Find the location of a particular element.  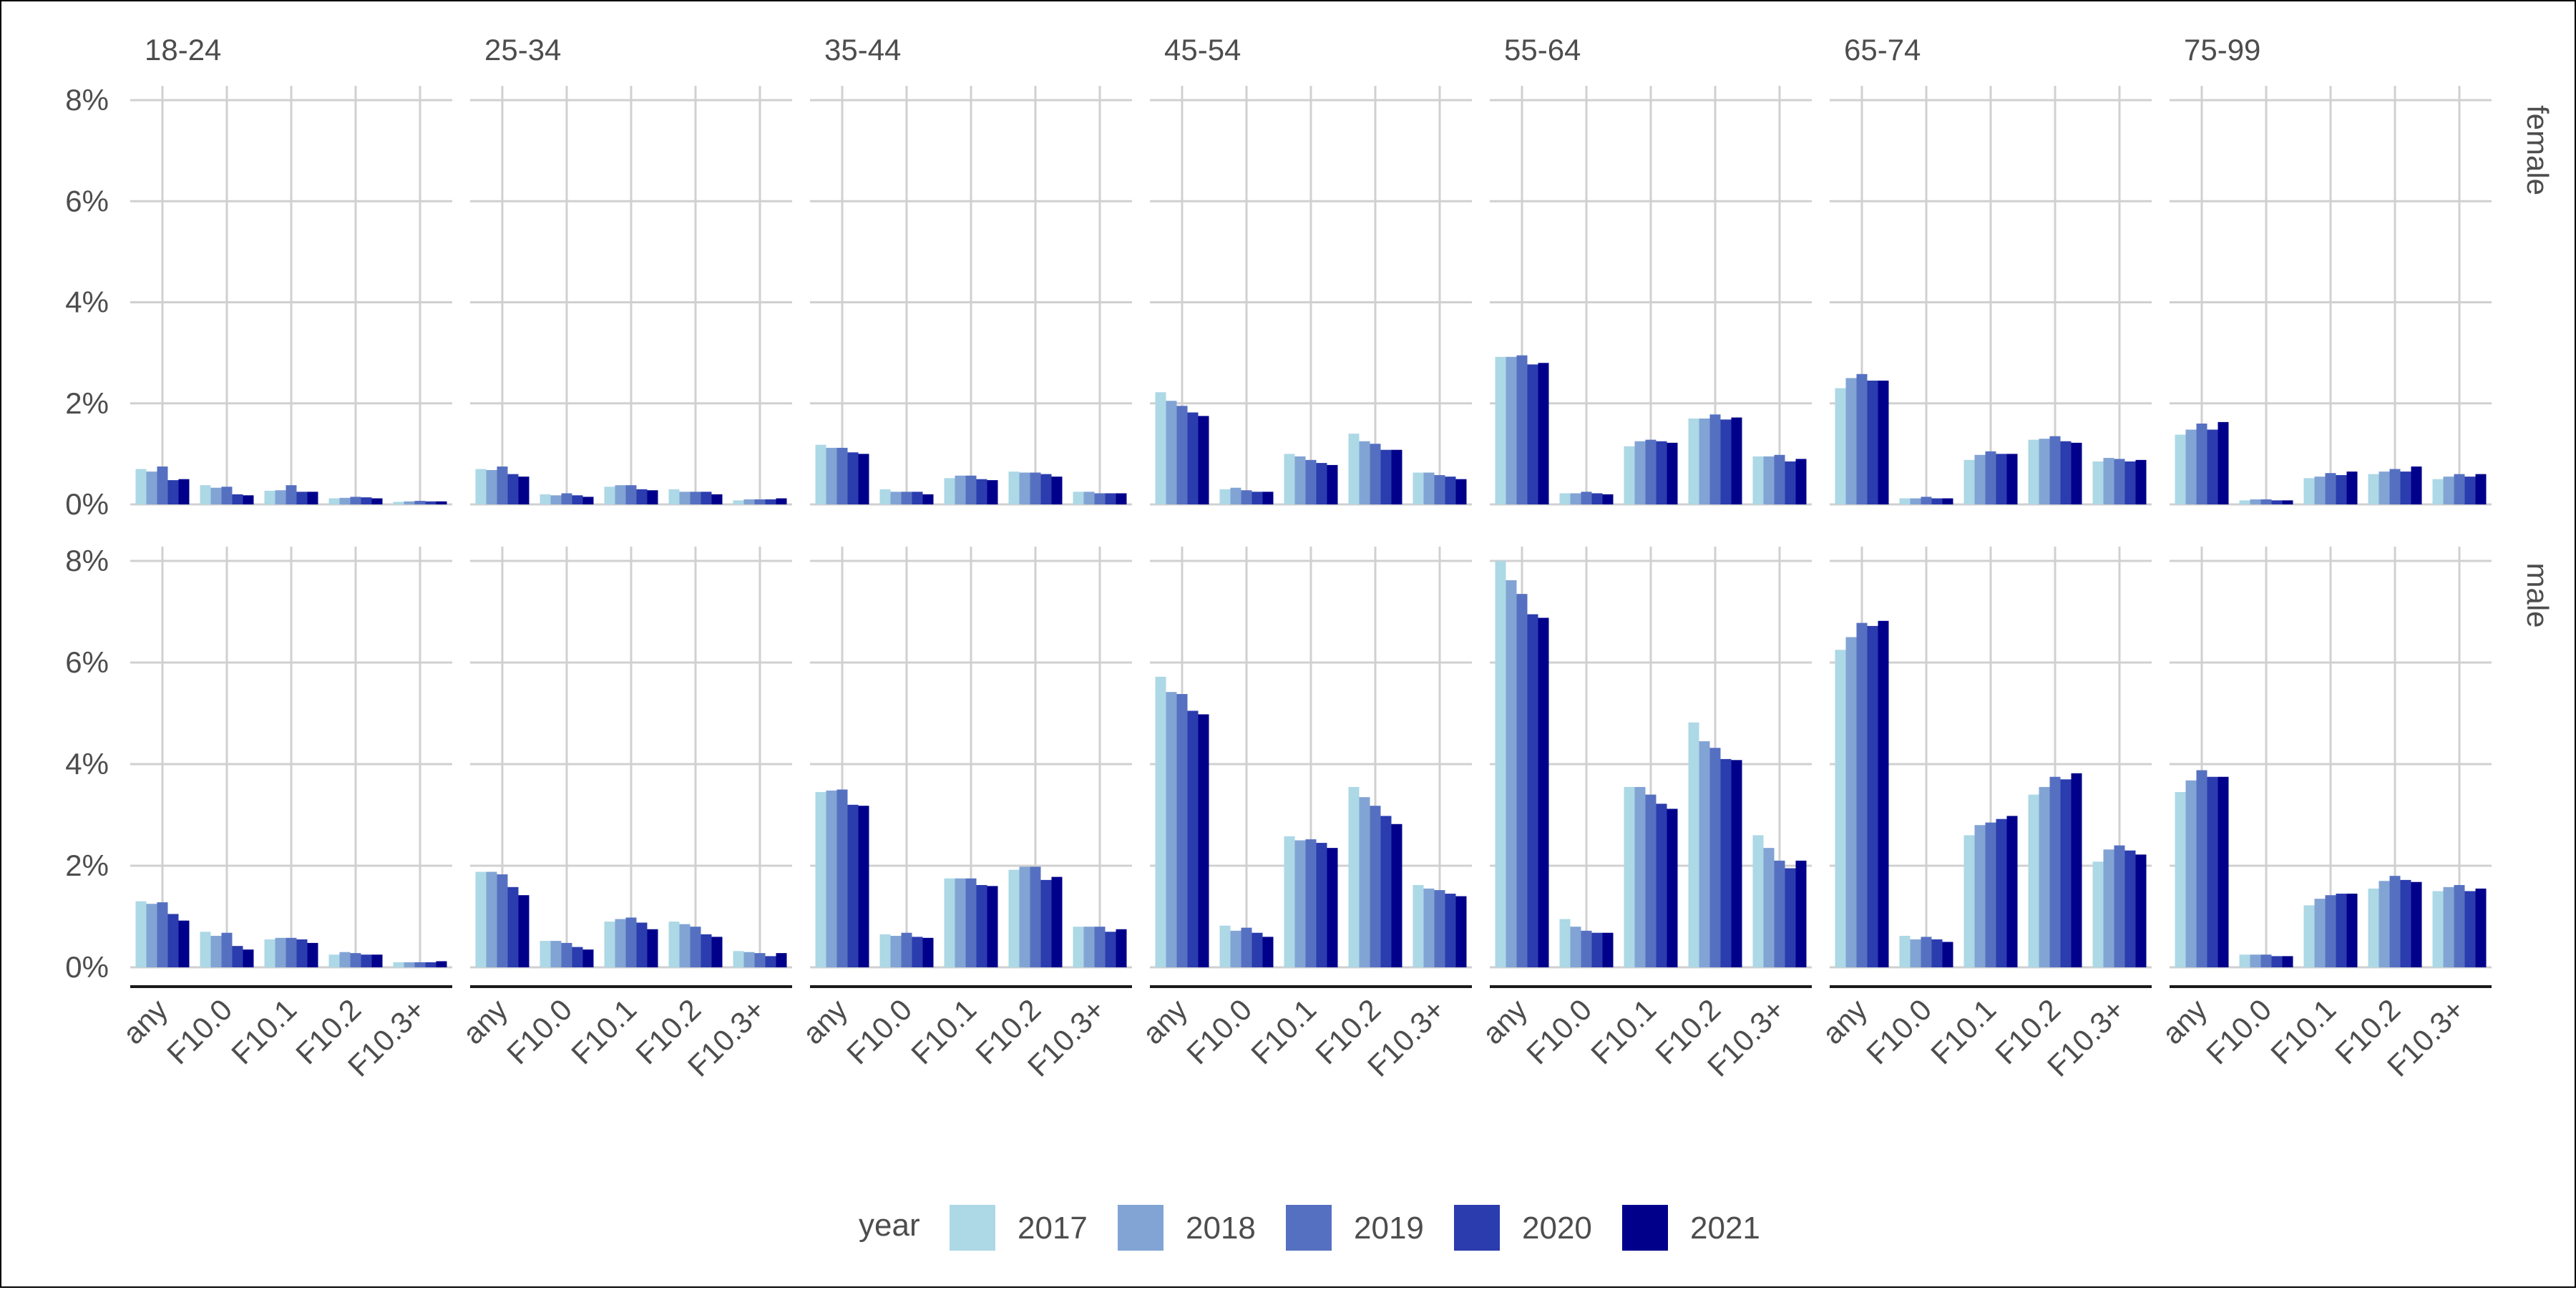

bar-male-65-74-F10.1-2021 is located at coordinates (2012, 892).